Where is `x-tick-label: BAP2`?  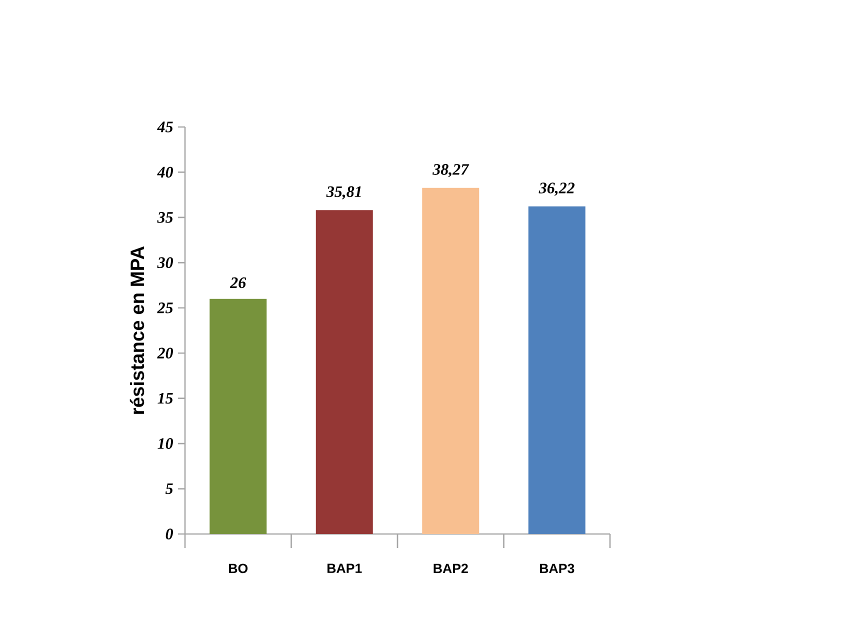
x-tick-label: BAP2 is located at coordinates (451, 569).